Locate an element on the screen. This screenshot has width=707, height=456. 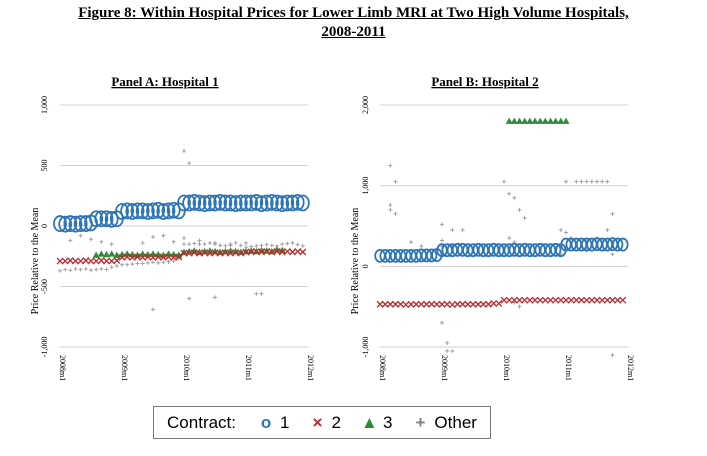
x-tick-label: 2010m1 is located at coordinates (186, 368).